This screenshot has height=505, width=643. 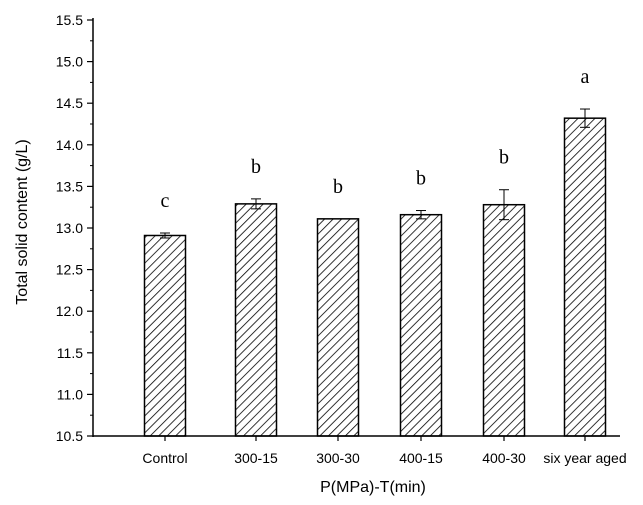 I want to click on x-tick-label-4: 400-15, so click(x=421, y=458).